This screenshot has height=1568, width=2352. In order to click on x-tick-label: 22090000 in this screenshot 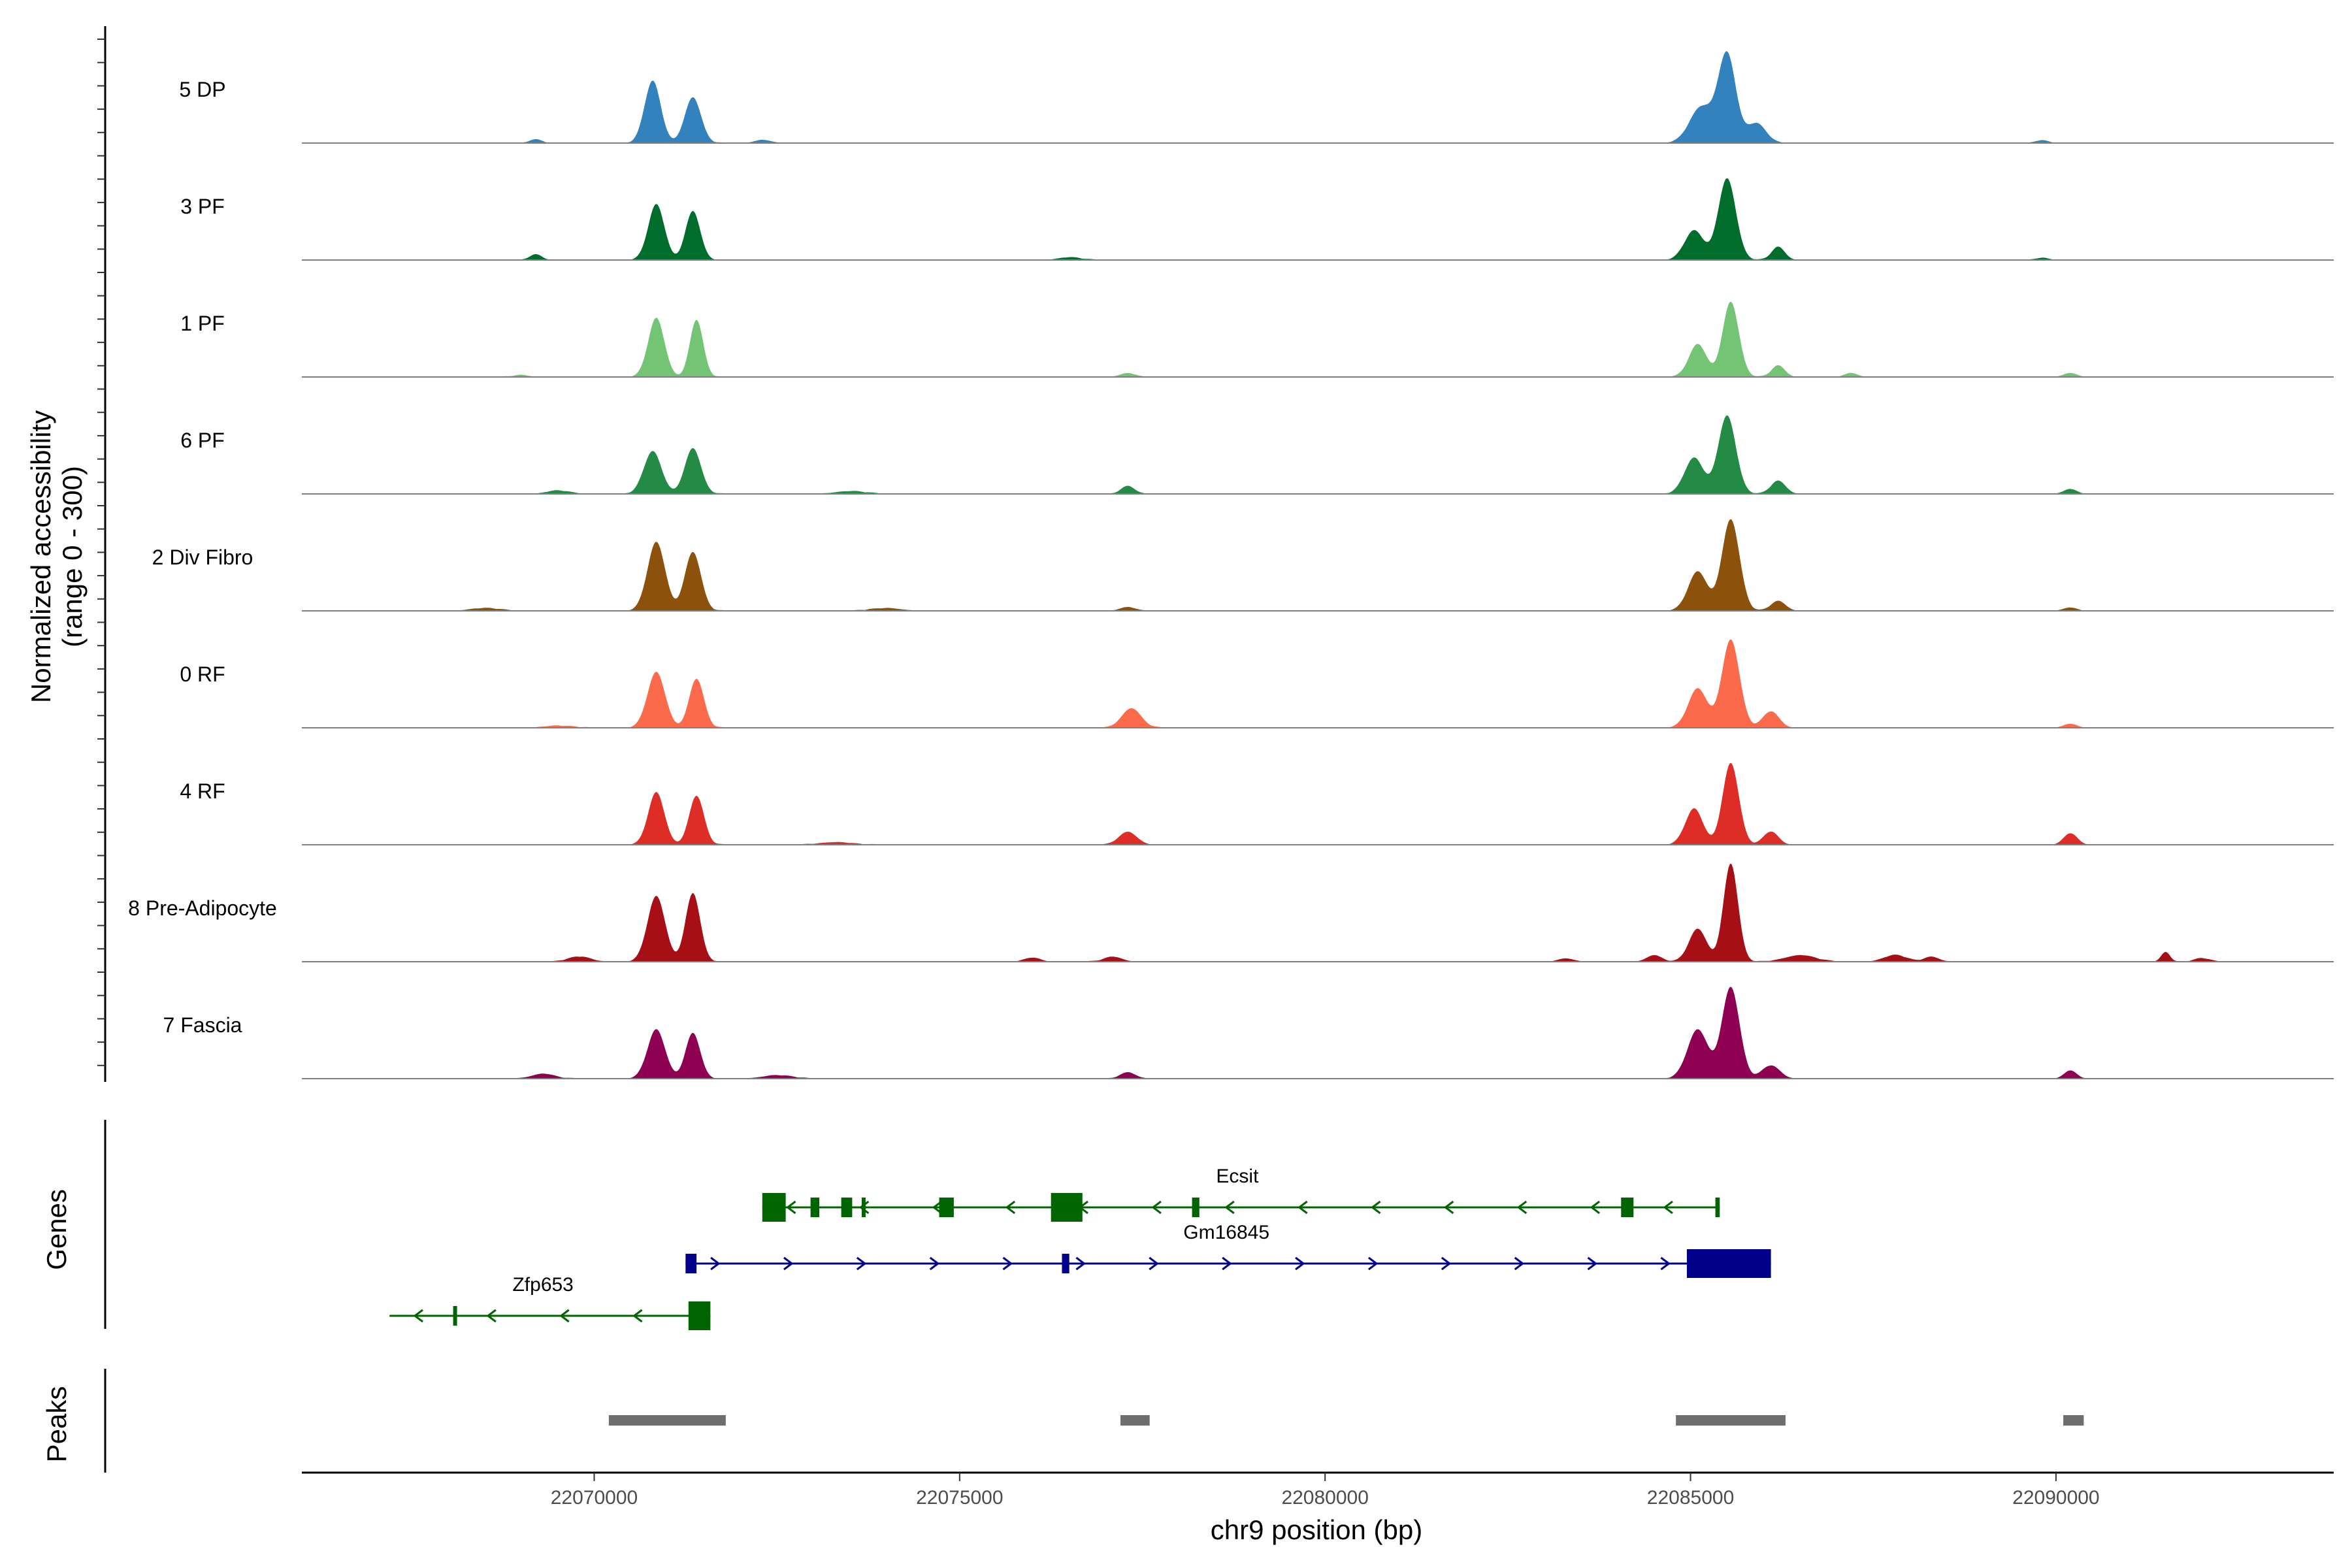, I will do `click(2055, 1498)`.